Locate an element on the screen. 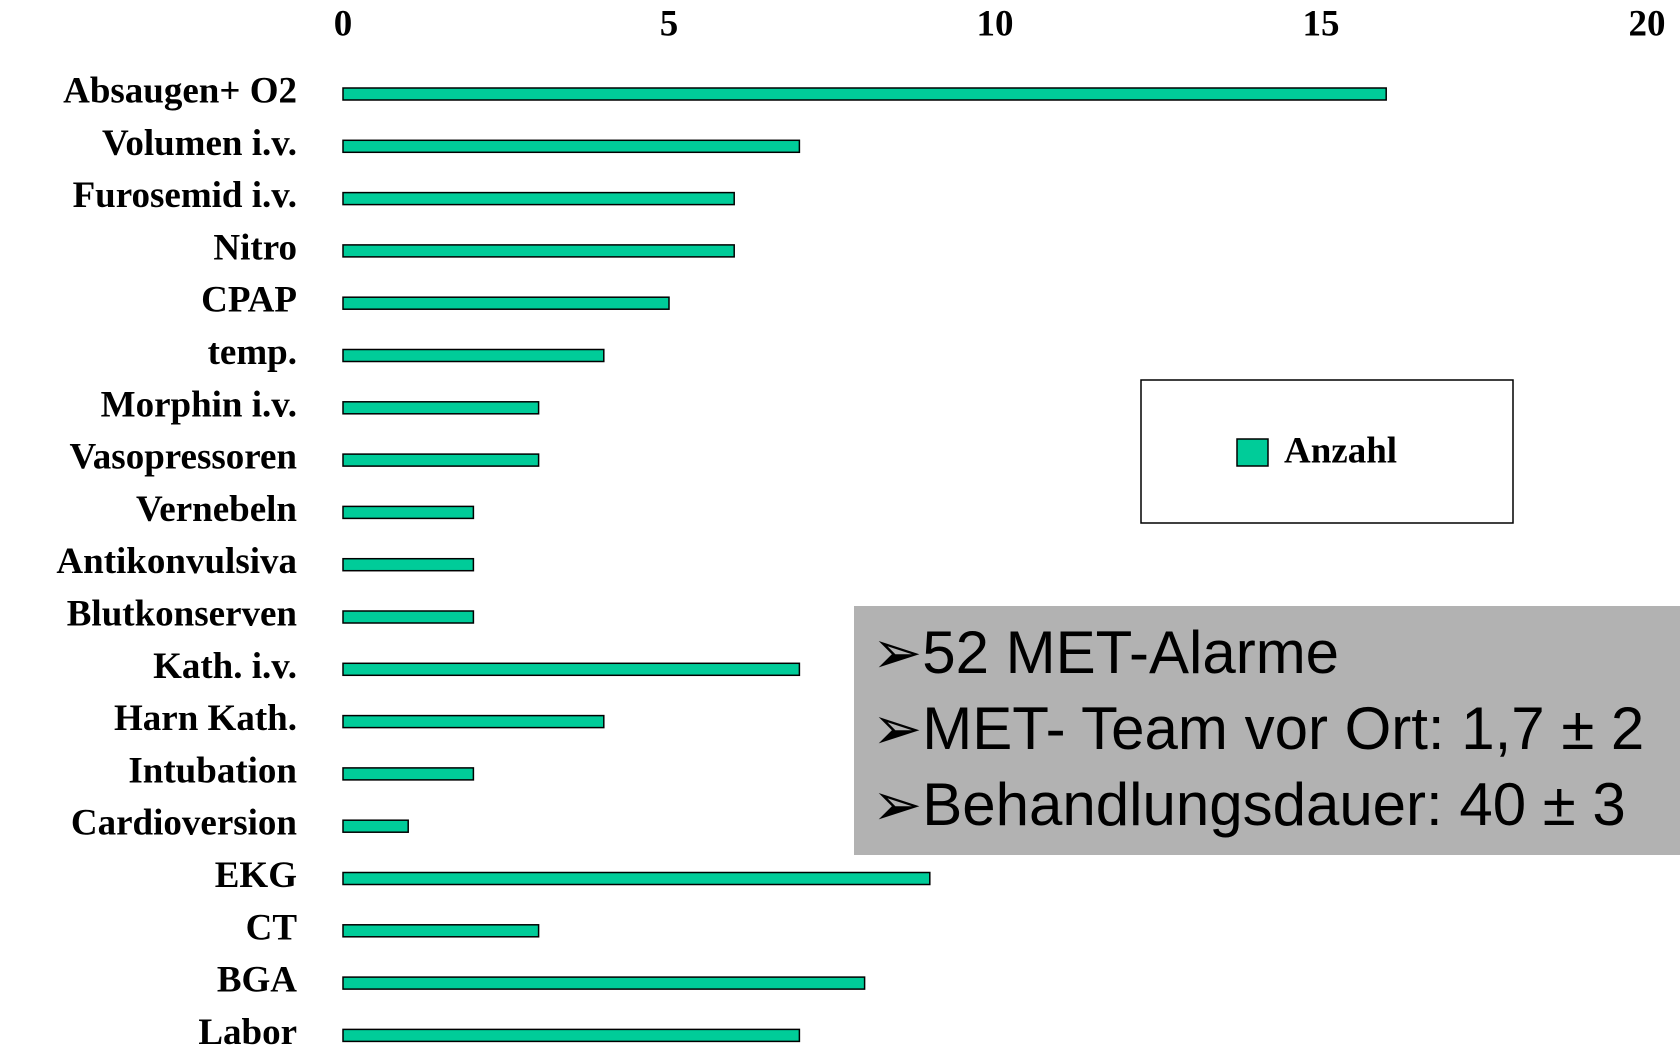 This screenshot has width=1680, height=1049. legend-box is located at coordinates (1327, 451).